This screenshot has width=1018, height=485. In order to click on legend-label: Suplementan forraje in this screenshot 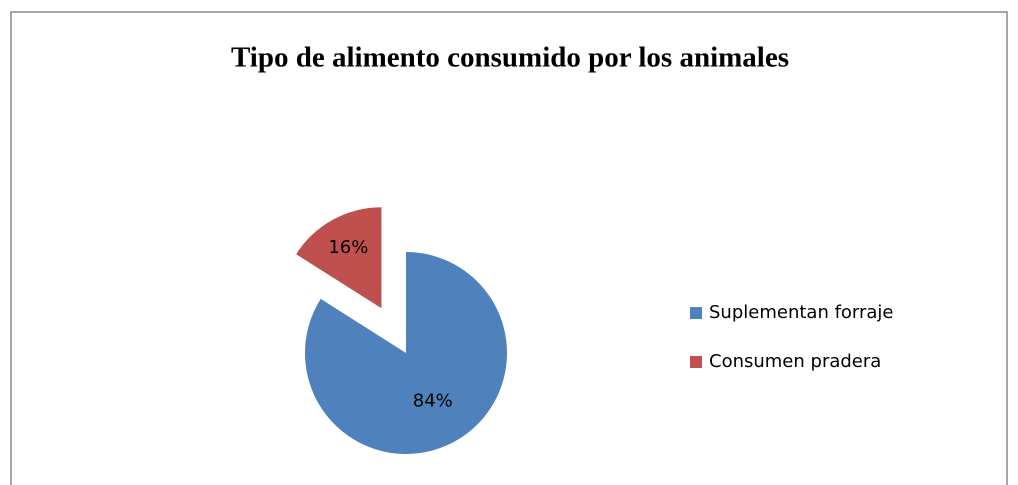, I will do `click(801, 312)`.